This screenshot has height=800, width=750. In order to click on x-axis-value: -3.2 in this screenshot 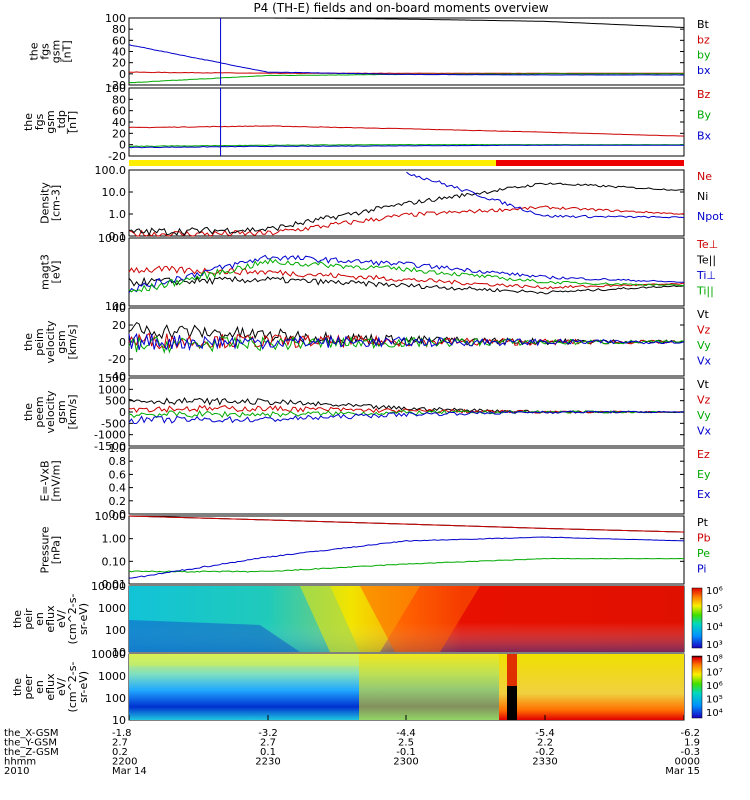, I will do `click(268, 733)`.